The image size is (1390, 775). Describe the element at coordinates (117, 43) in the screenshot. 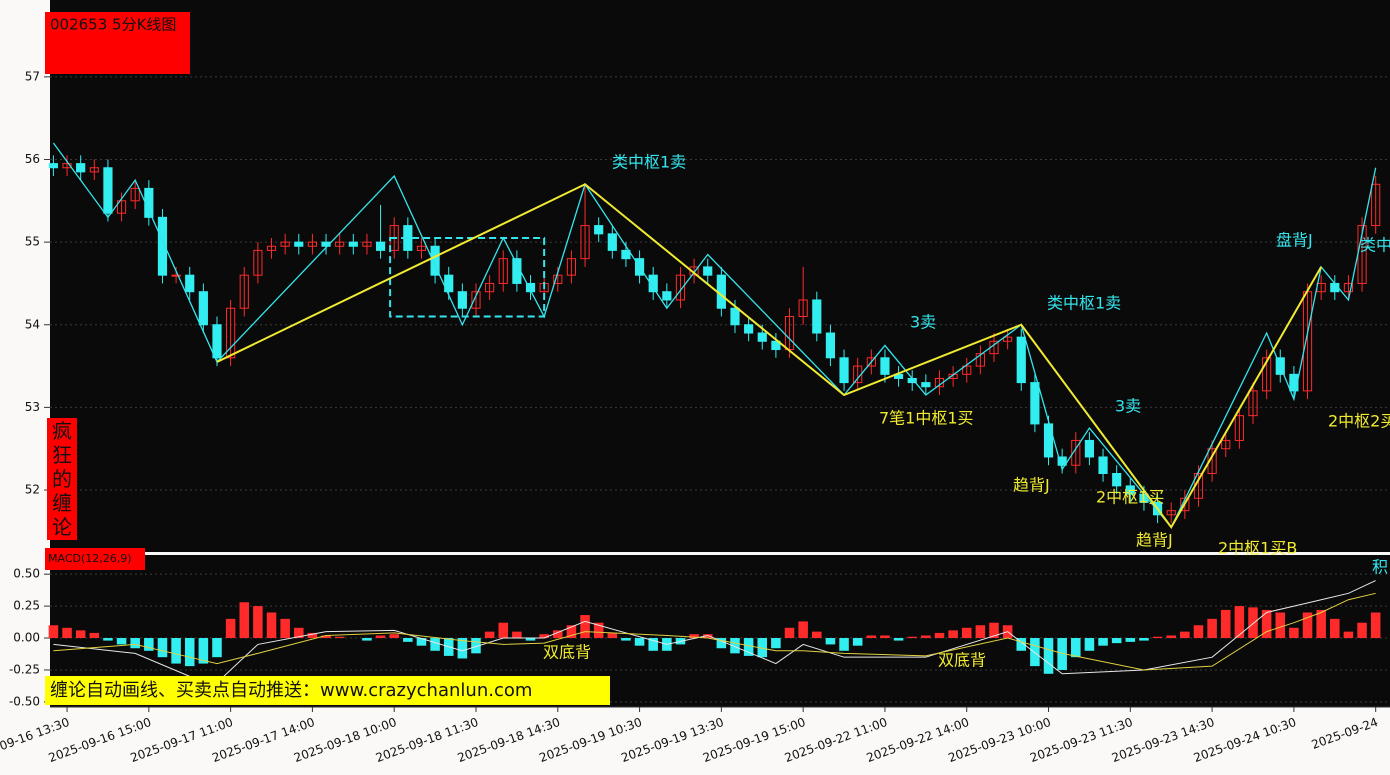

I see `title-box` at that location.